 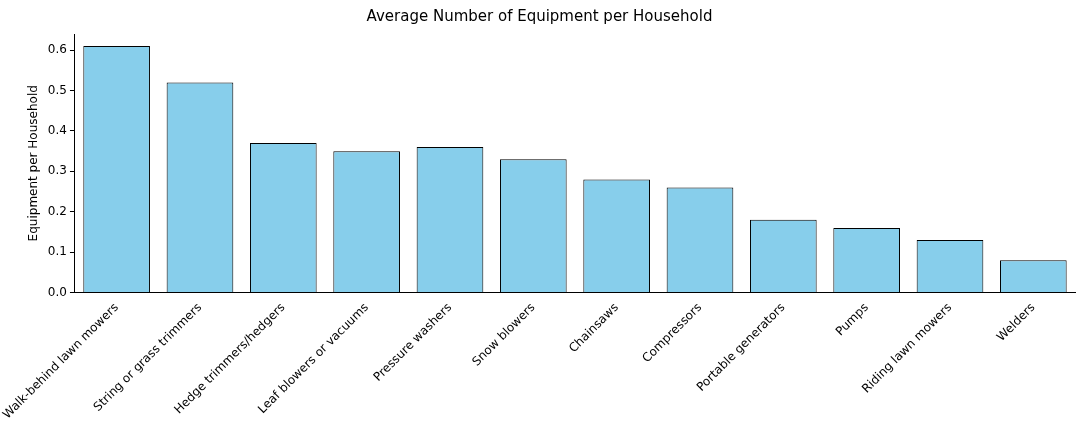 What do you see at coordinates (57, 89) in the screenshot?
I see `y-tick-label: 0.5` at bounding box center [57, 89].